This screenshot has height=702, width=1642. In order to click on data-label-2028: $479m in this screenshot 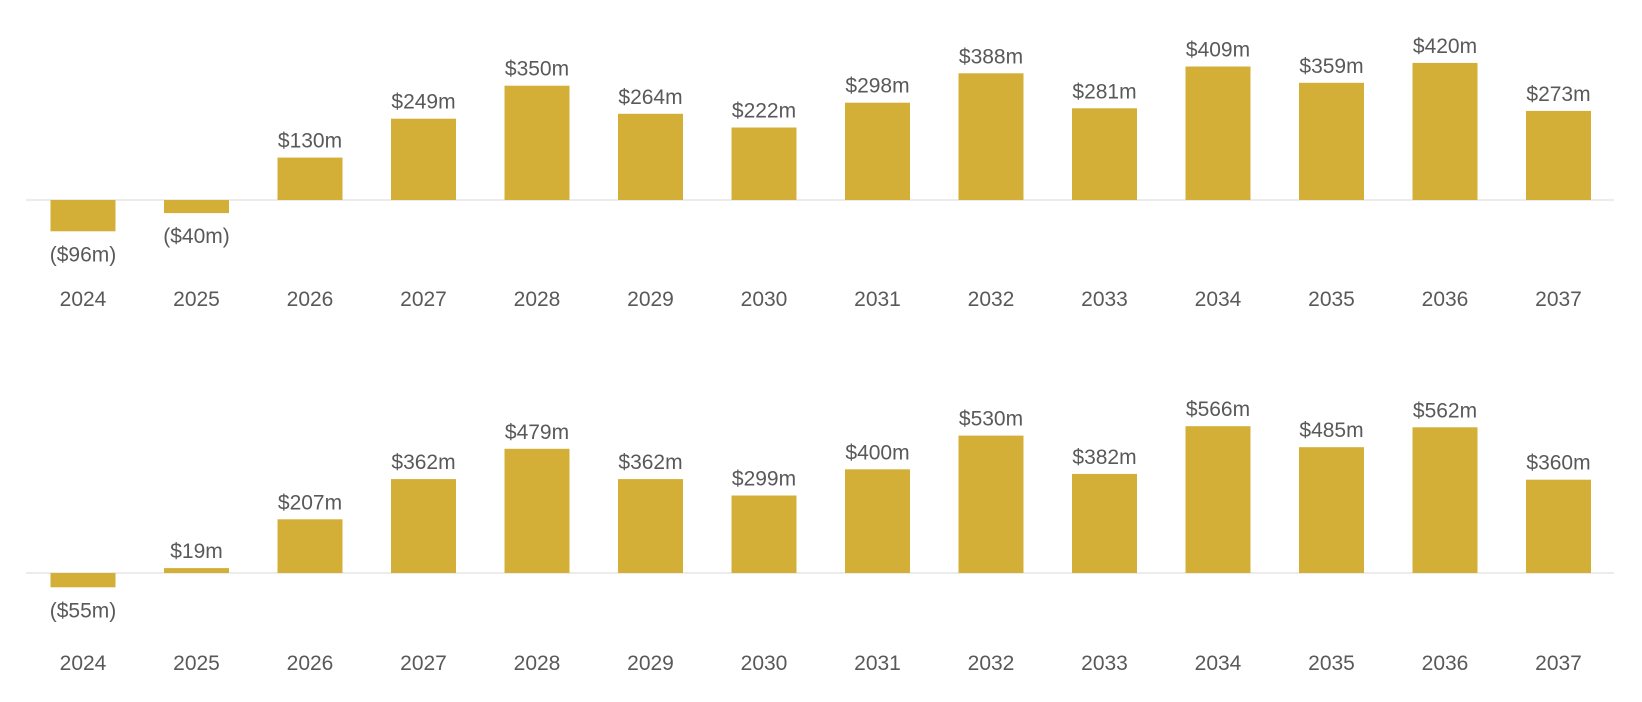, I will do `click(537, 432)`.